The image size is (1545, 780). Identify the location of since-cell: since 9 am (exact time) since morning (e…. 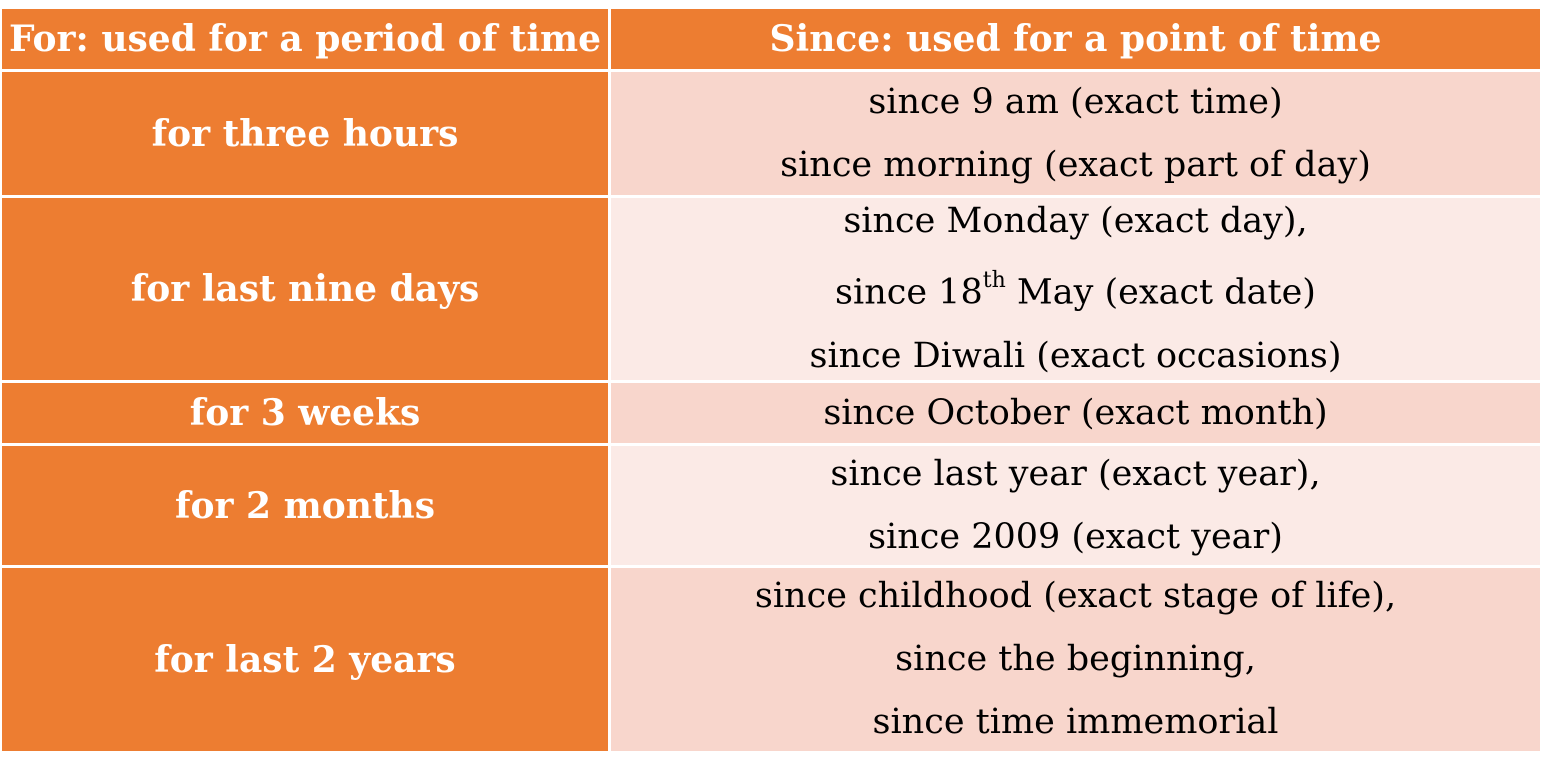
(1075, 133).